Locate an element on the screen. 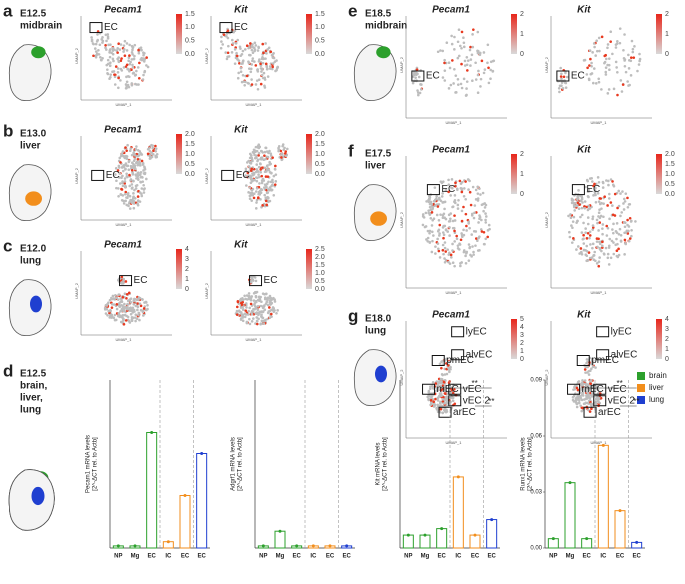 The image size is (685, 584). point is located at coordinates (263, 546).